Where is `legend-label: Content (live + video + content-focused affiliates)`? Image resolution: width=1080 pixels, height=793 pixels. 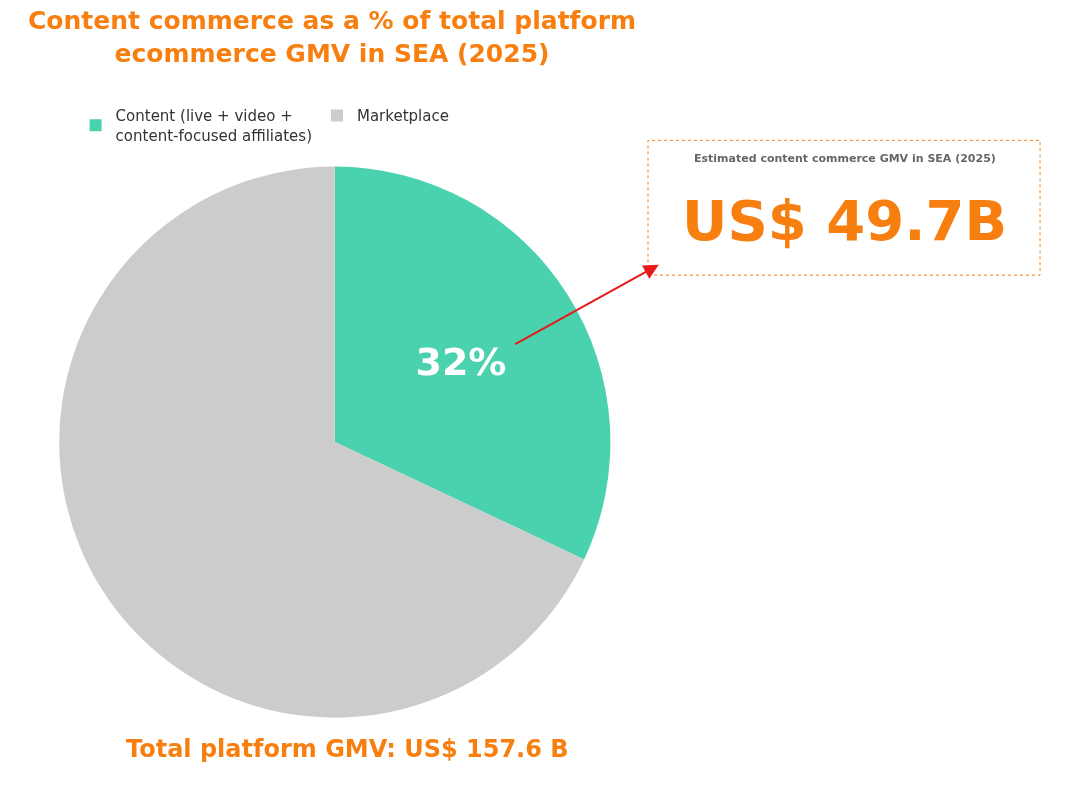 legend-label: Content (live + video + content-focused affiliates) is located at coordinates (213, 126).